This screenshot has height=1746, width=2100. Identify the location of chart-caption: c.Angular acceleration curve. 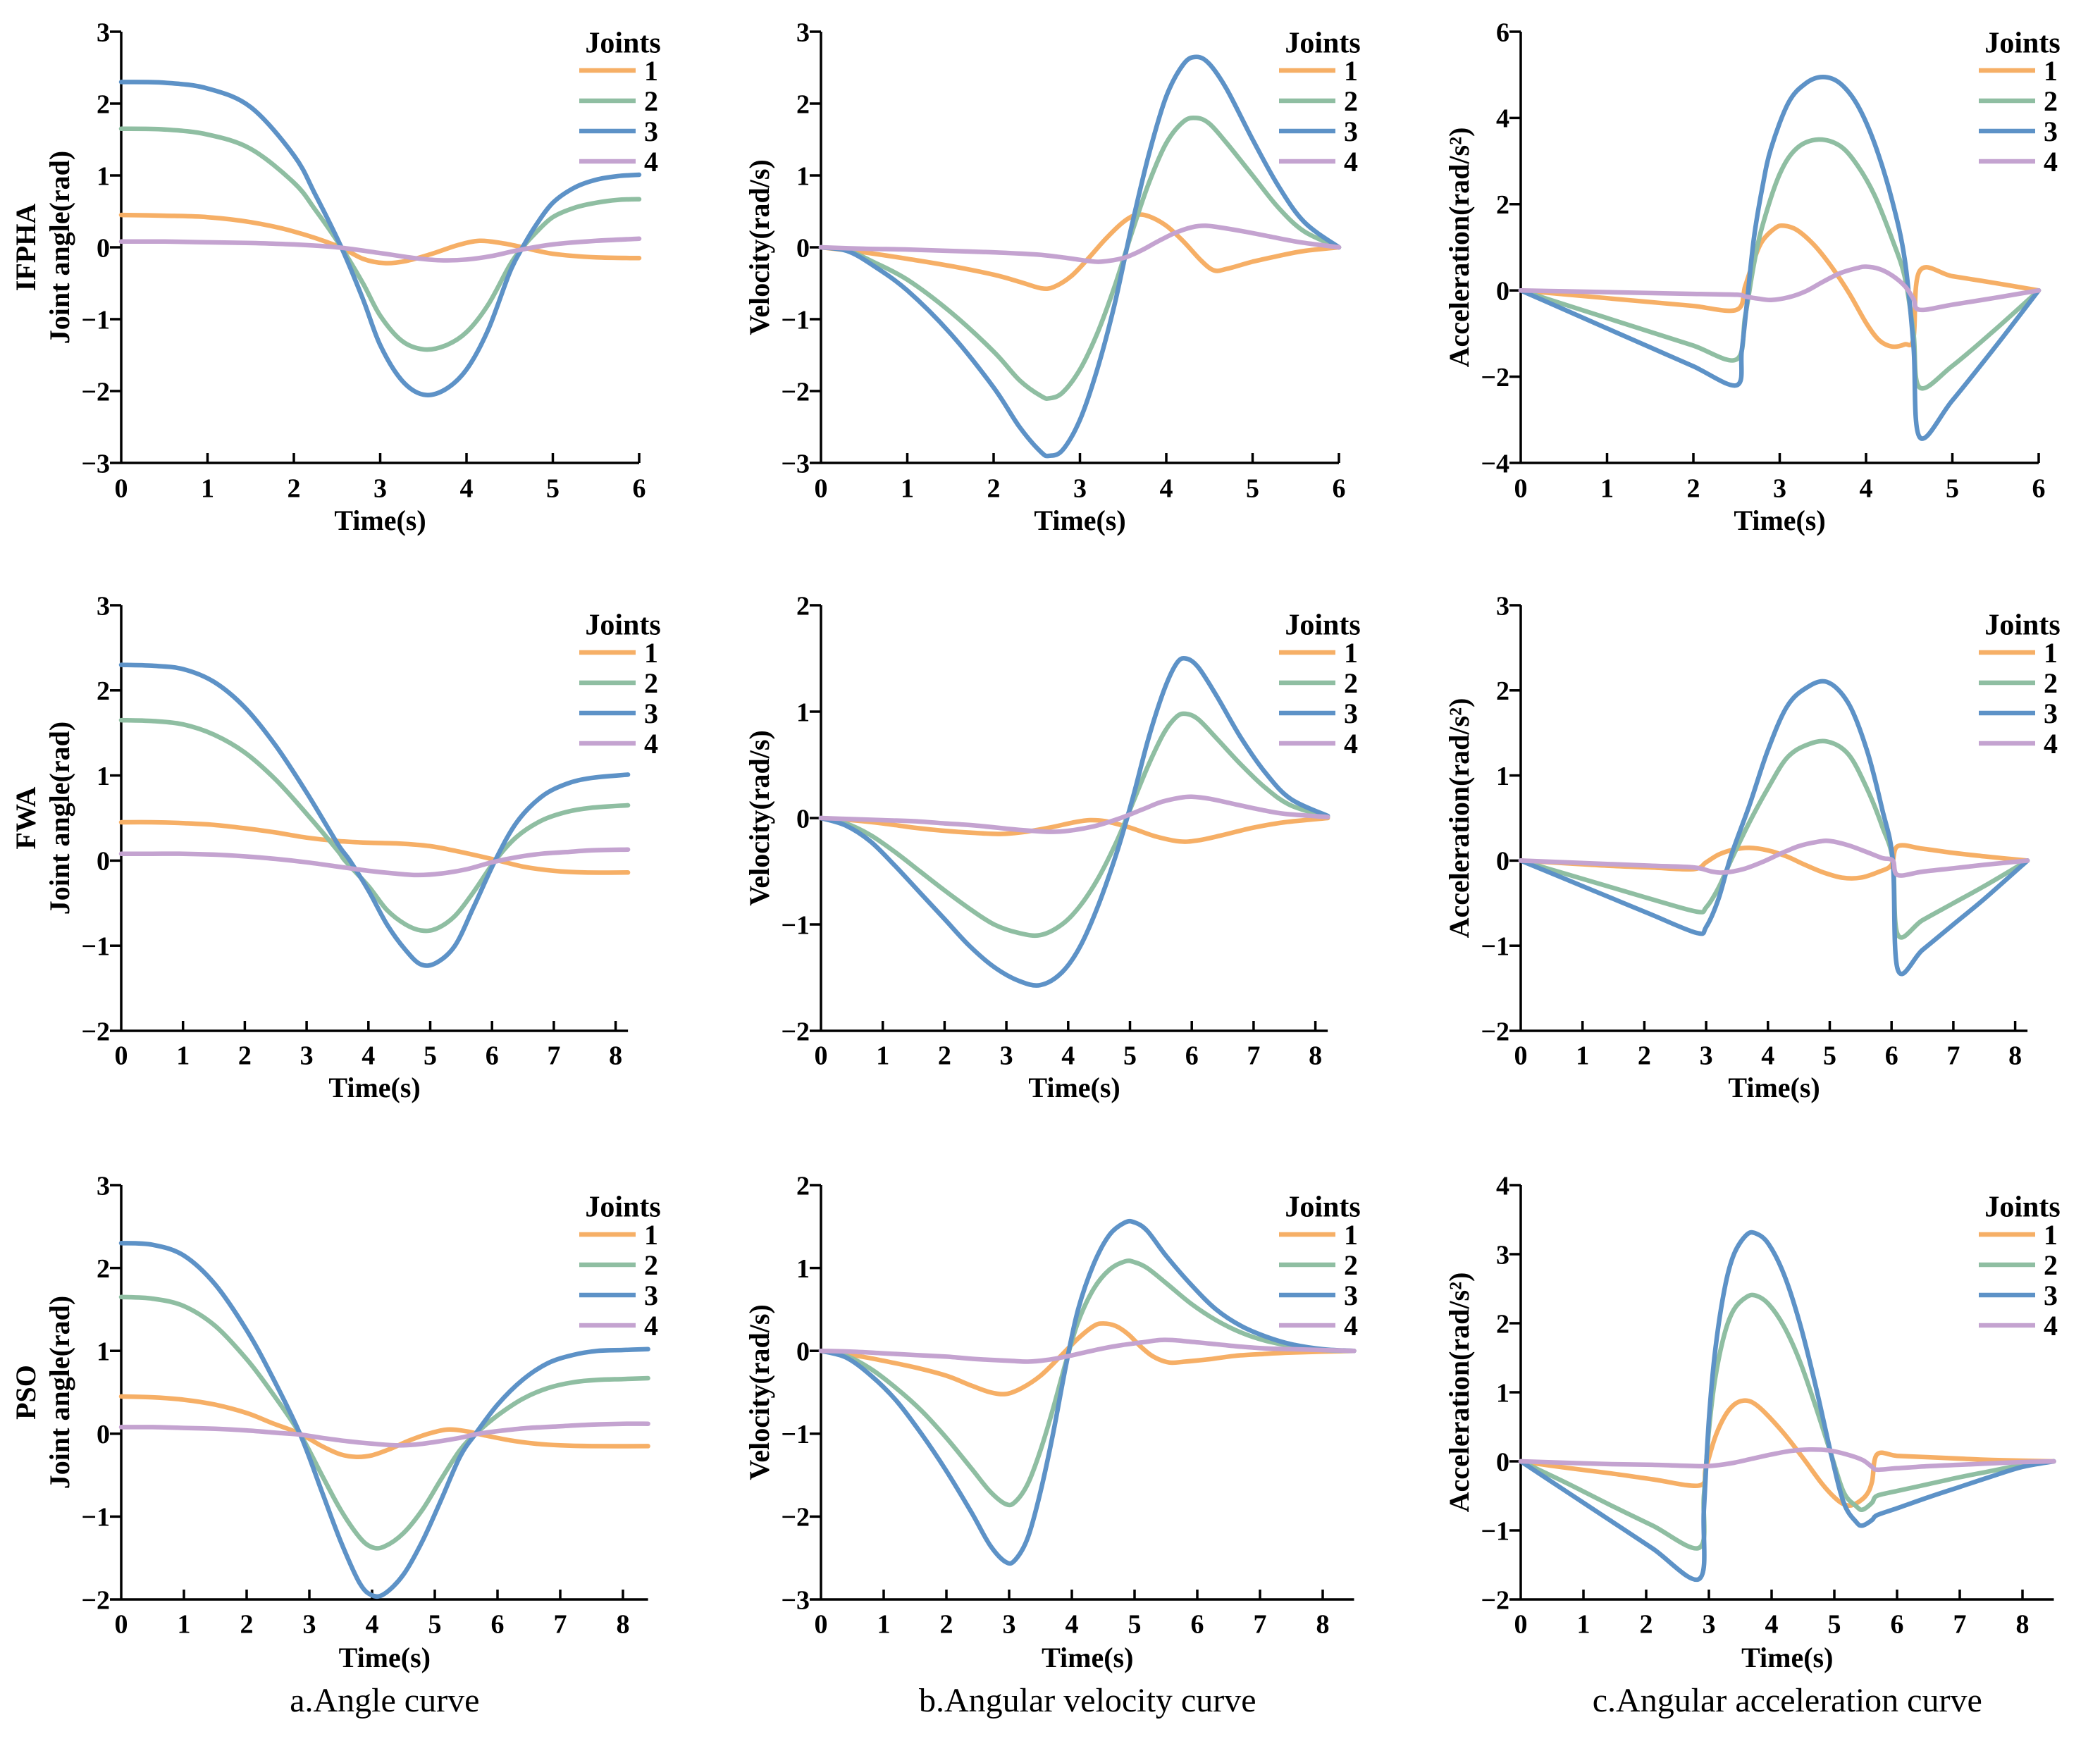
(1787, 1700).